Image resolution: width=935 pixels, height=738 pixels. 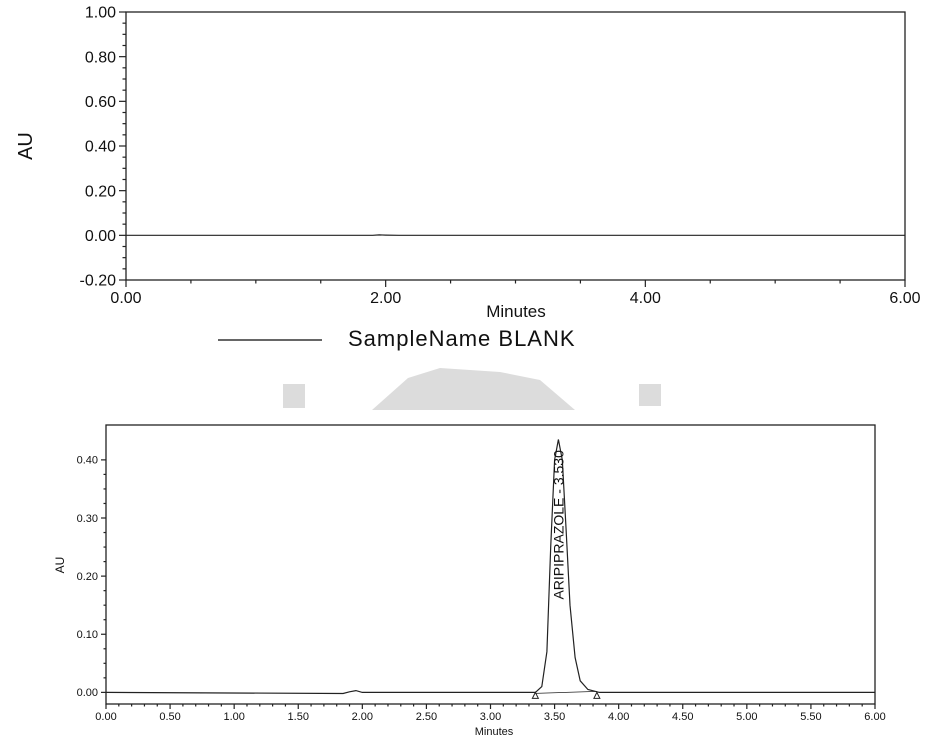 What do you see at coordinates (169, 717) in the screenshot?
I see `c2-x-tick-label: 0.50` at bounding box center [169, 717].